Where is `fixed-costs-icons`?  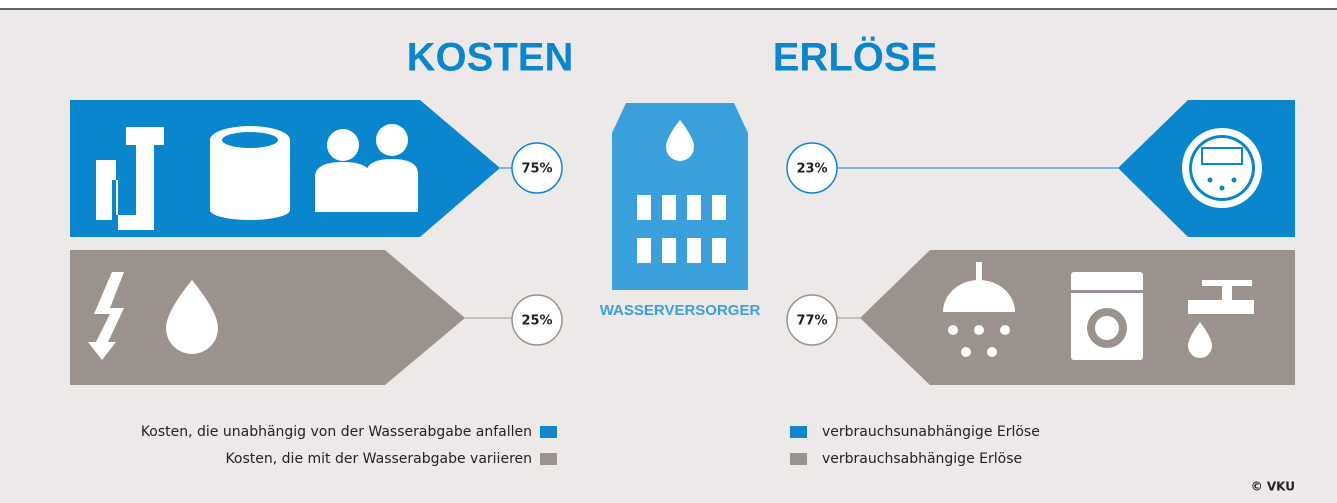
fixed-costs-icons is located at coordinates (257, 177).